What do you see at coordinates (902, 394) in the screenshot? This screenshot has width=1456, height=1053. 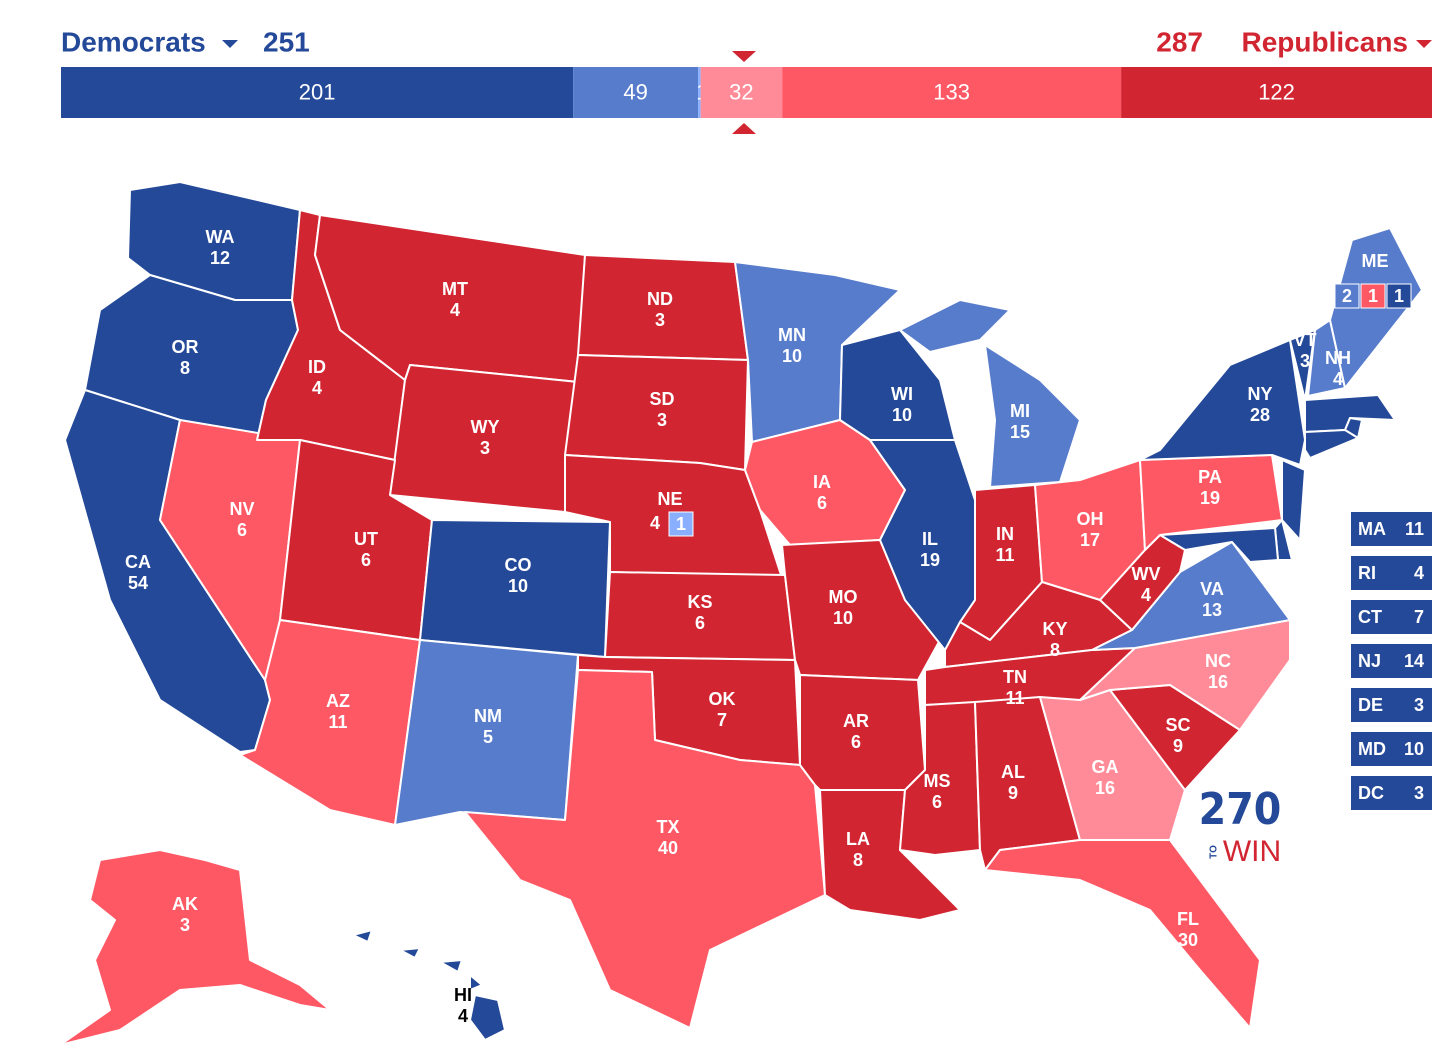 I see `state-abbr: WI` at bounding box center [902, 394].